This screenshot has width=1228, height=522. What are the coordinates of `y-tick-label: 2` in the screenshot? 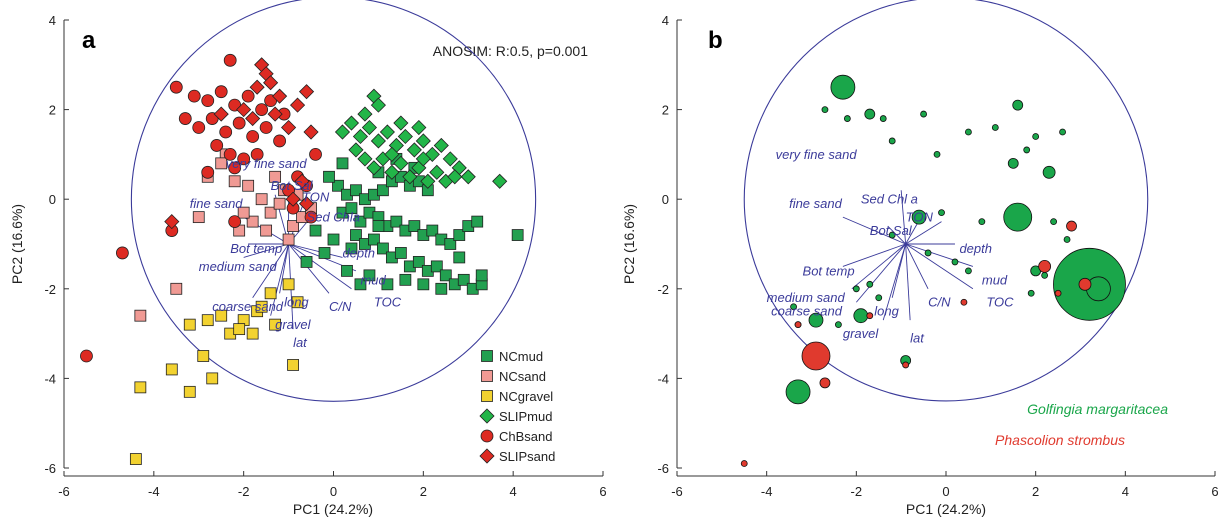 It's located at (665, 110).